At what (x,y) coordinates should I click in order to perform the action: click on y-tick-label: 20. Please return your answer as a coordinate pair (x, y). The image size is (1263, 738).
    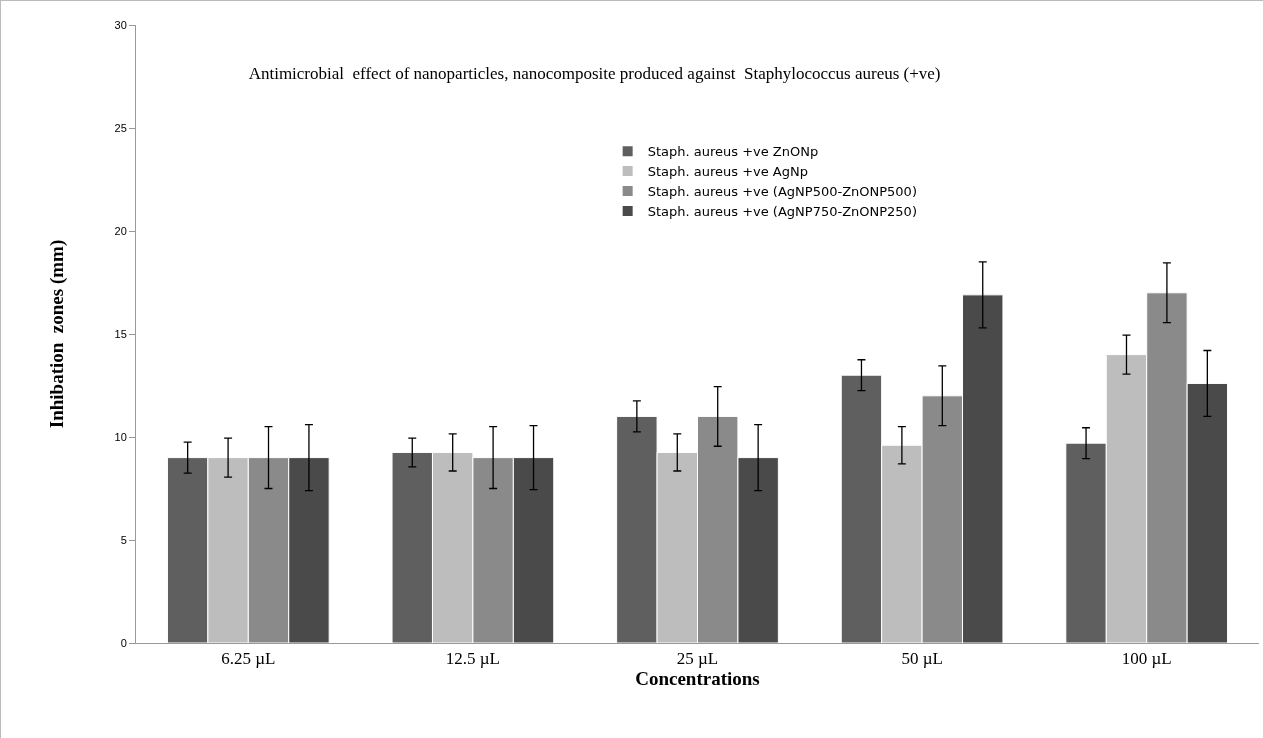
    Looking at the image, I should click on (120, 230).